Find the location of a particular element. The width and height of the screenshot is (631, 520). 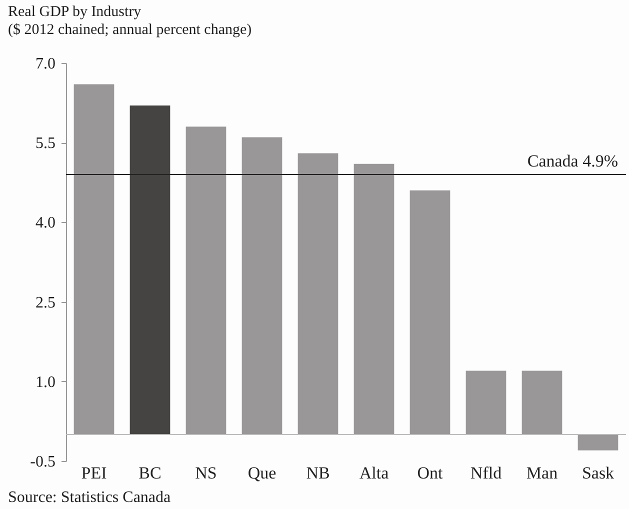

x-tick-label: Que is located at coordinates (262, 473).